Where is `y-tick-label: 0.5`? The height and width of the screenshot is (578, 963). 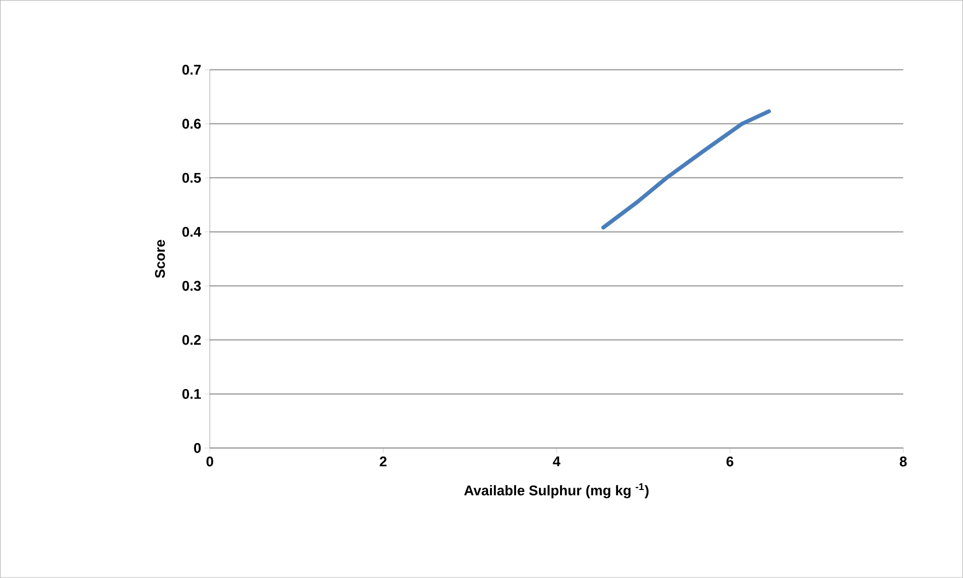 y-tick-label: 0.5 is located at coordinates (191, 177).